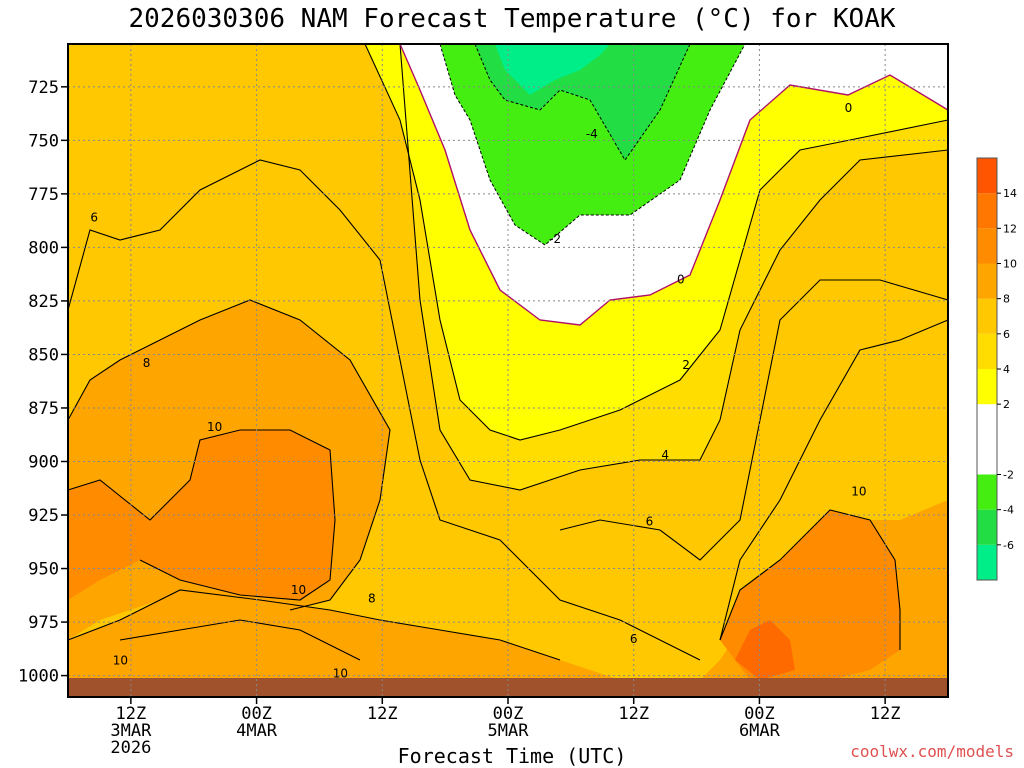 This screenshot has height=768, width=1024. I want to click on y-tick-label-800: 800, so click(43, 248).